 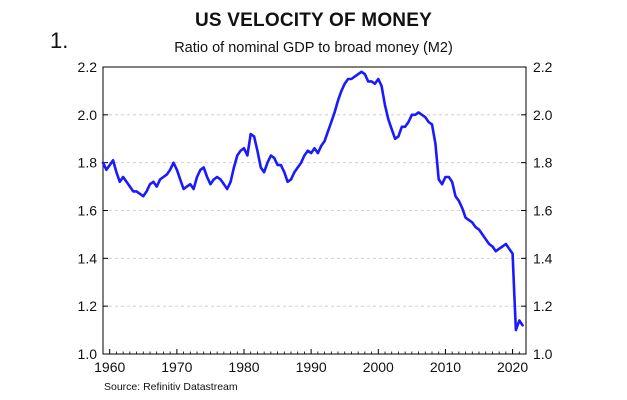 I want to click on y-tick-label-right: 2.0, so click(x=543, y=115).